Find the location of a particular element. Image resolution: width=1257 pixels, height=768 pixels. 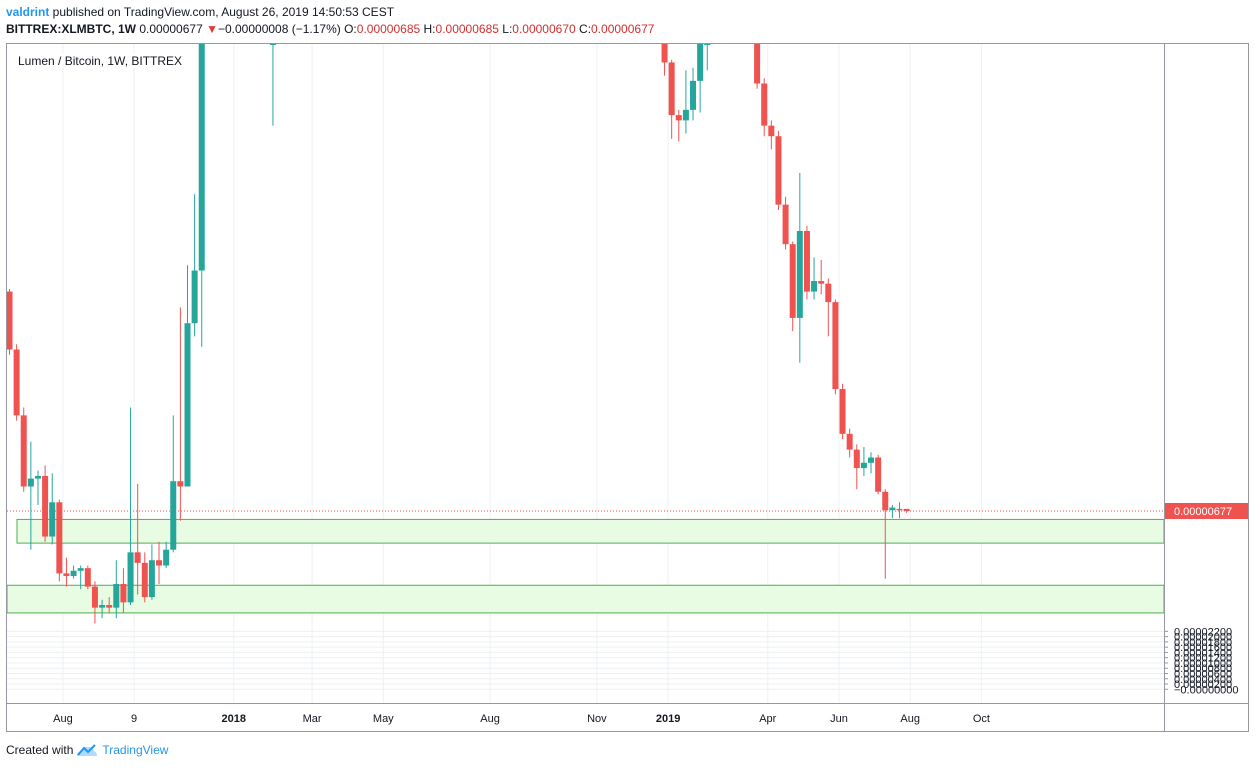

y-tick-label: 0.00000200 is located at coordinates (1203, 685).